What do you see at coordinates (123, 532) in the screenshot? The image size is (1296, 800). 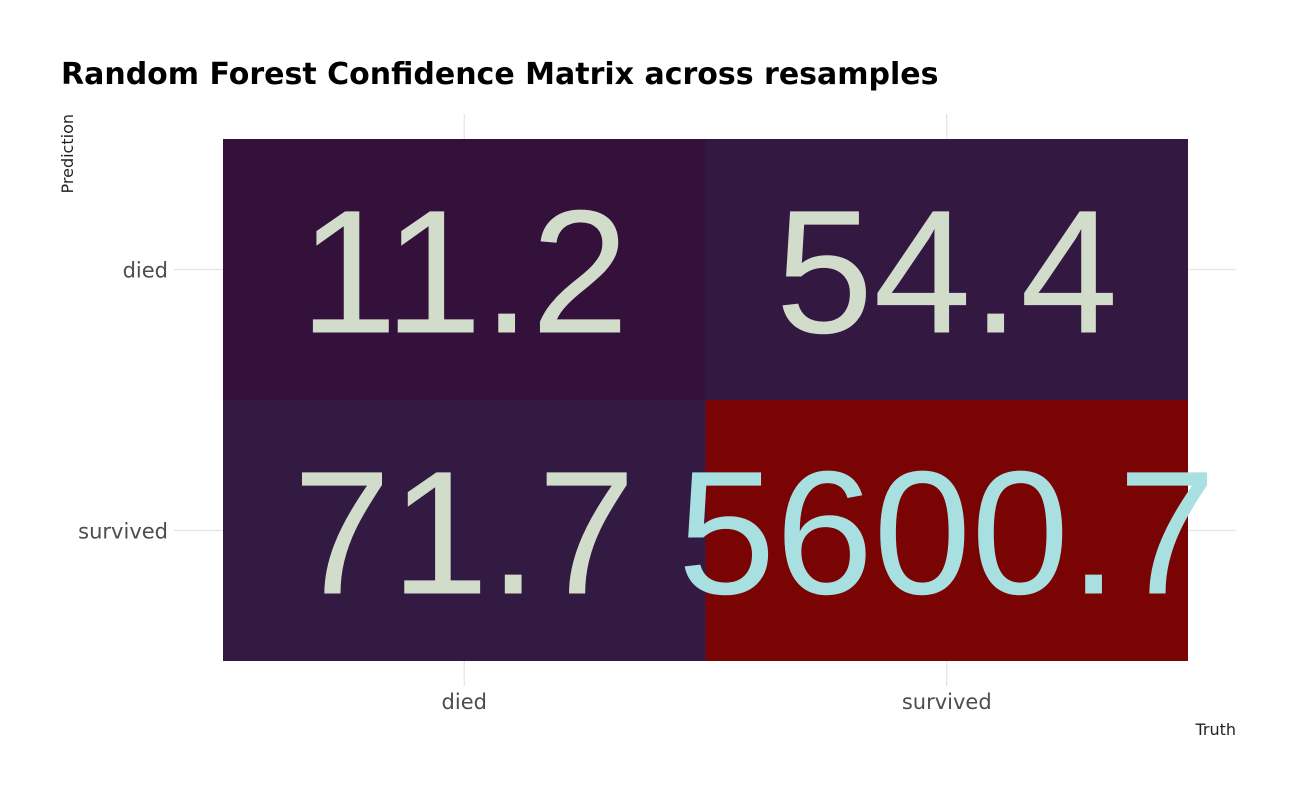 I see `y-tick-label: survived` at bounding box center [123, 532].